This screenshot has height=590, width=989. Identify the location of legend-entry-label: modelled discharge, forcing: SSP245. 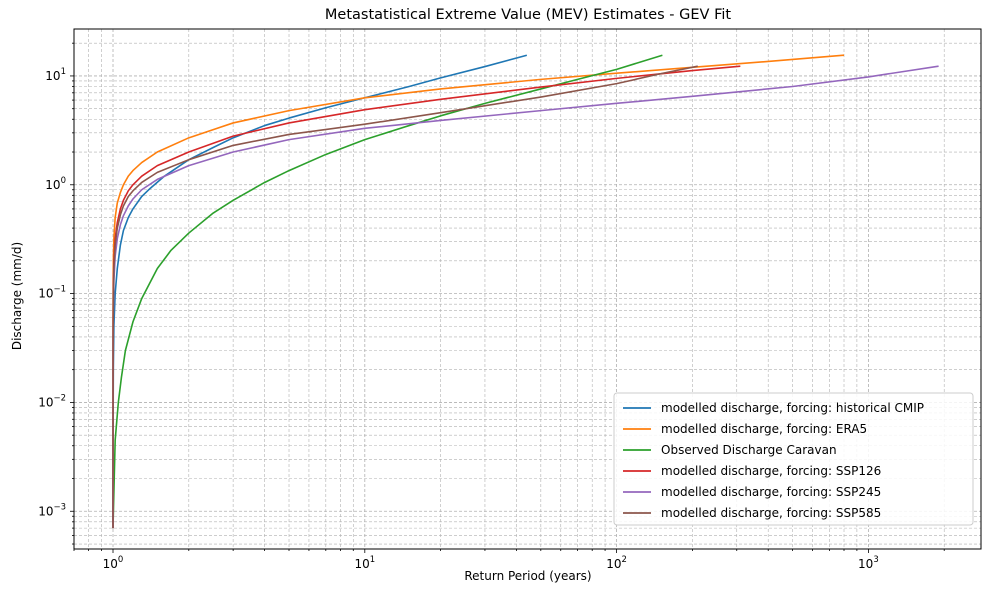
(771, 492).